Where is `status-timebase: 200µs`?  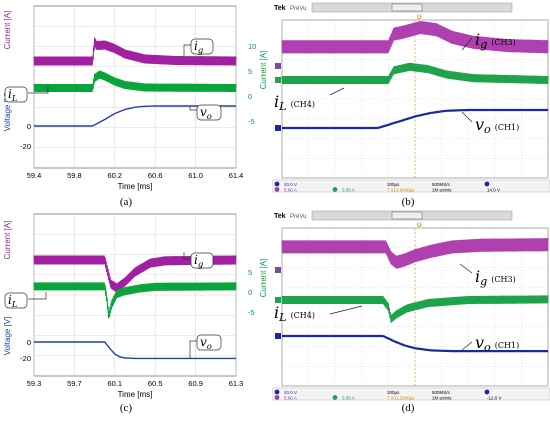 status-timebase: 200µs is located at coordinates (393, 184).